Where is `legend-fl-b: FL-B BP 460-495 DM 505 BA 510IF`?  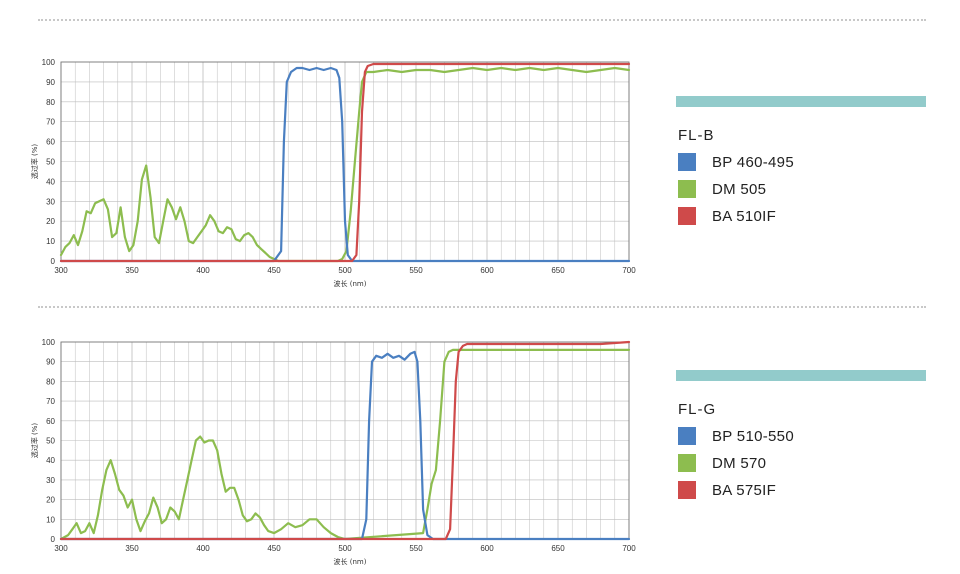 legend-fl-b: FL-B BP 460-495 DM 505 BA 510IF is located at coordinates (801, 160).